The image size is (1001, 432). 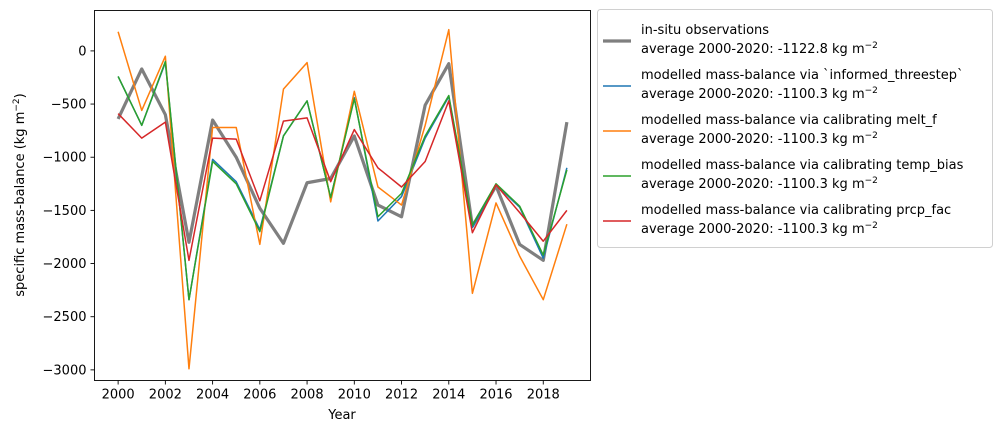 I want to click on x-tick-label: 2002, so click(x=165, y=395).